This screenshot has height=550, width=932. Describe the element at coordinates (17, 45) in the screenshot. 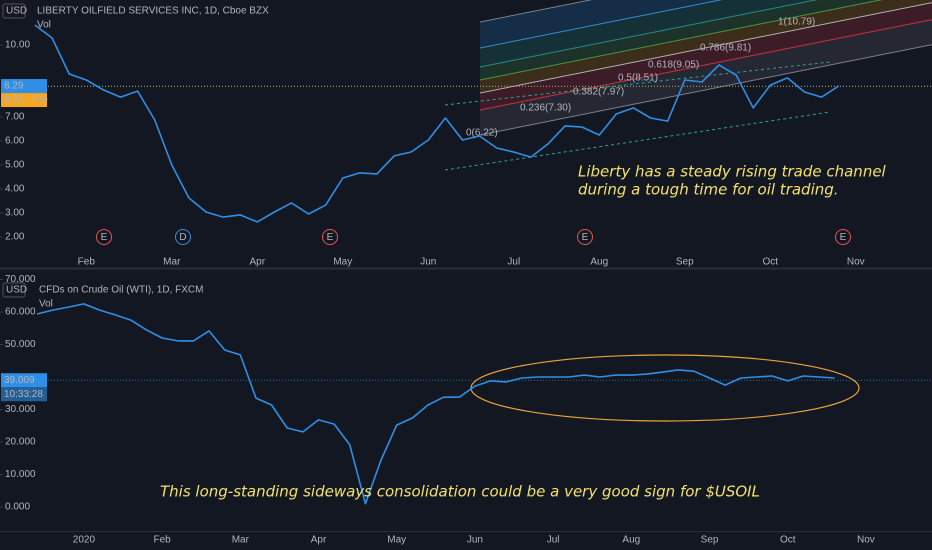

I see `y-tick-label: 10.00` at that location.